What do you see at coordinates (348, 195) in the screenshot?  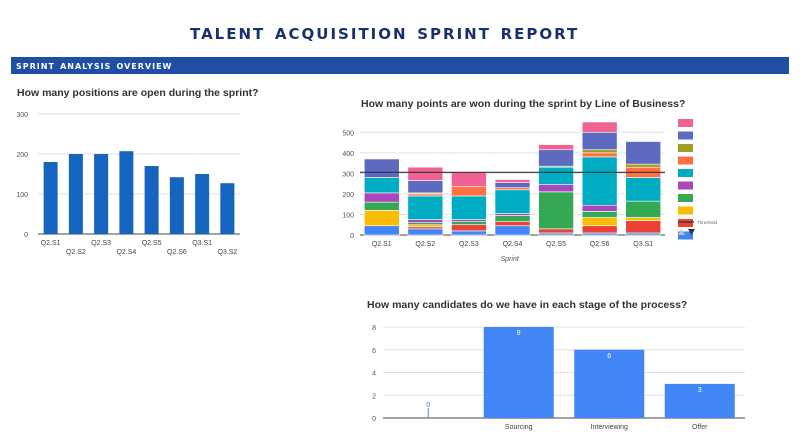 I see `y-tick-label: 200` at bounding box center [348, 195].